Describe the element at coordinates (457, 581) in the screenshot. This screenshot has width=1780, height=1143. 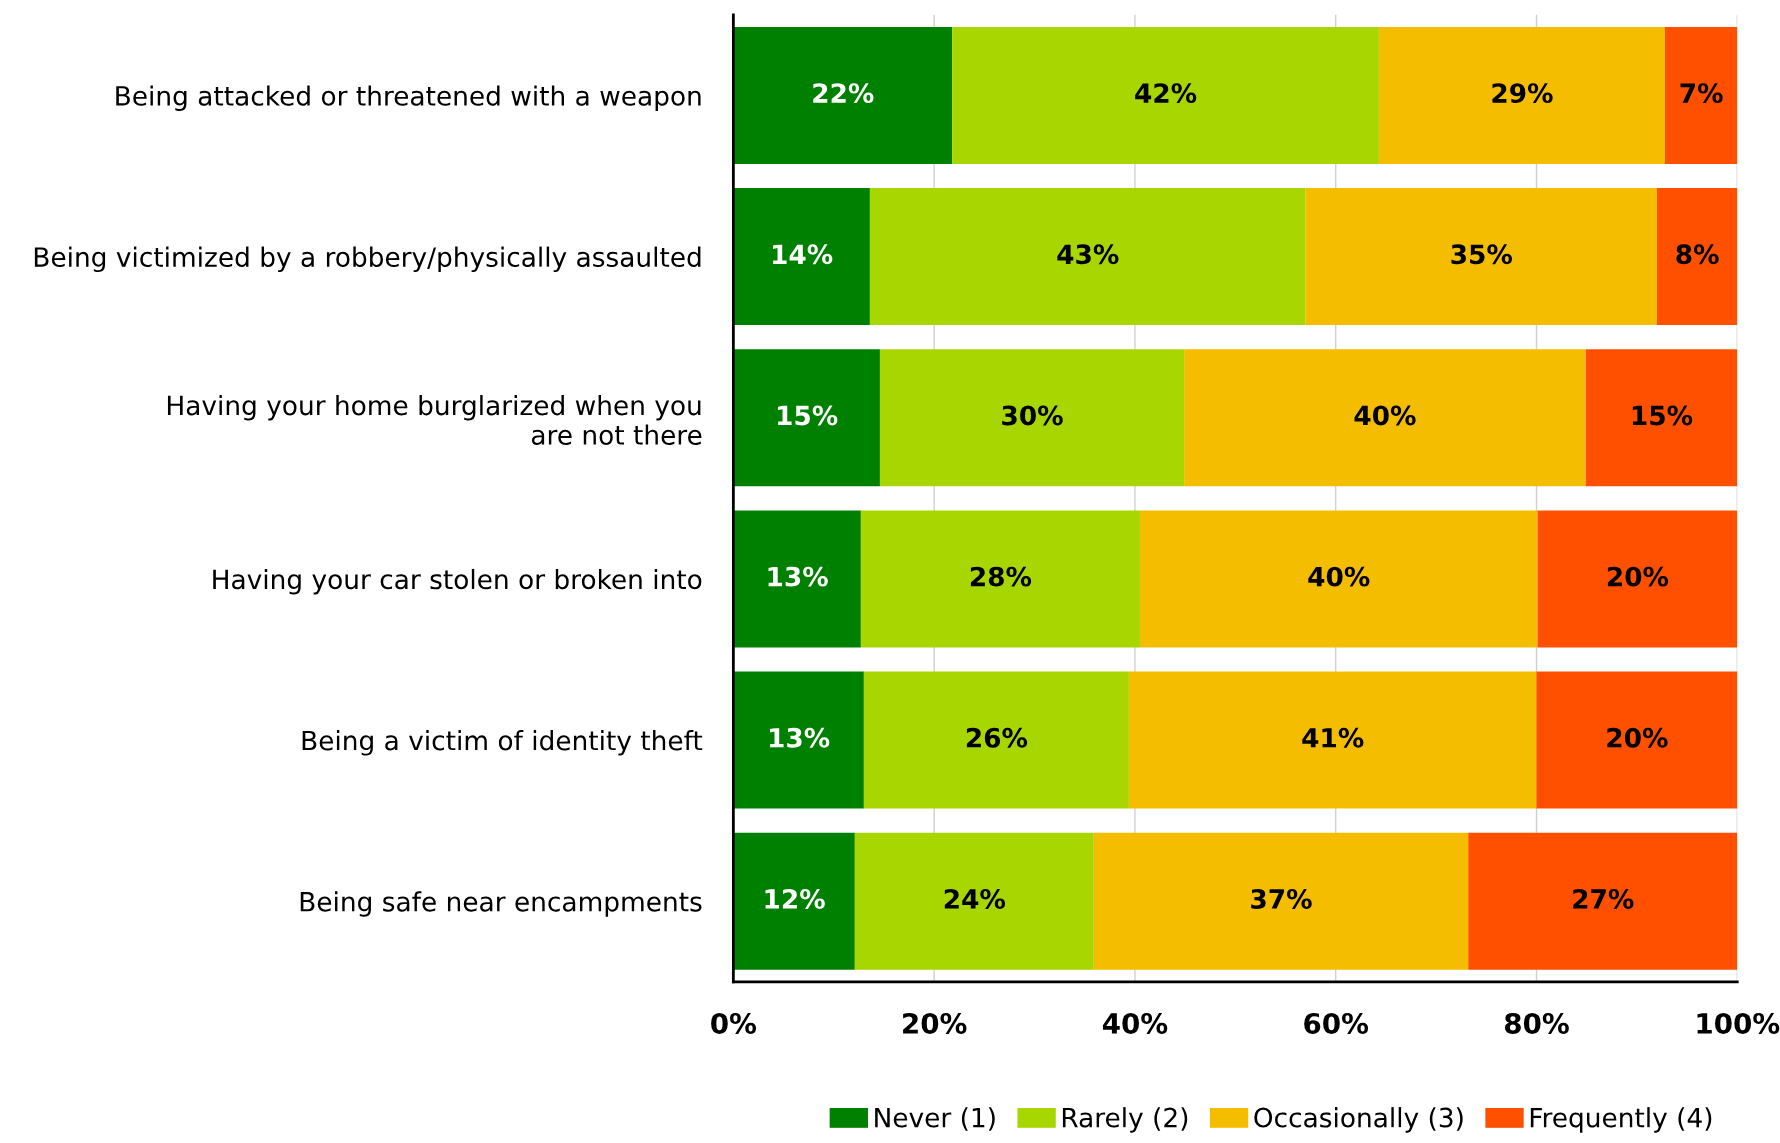
I see `y-tick-label: Having your car stolen or broken into` at that location.